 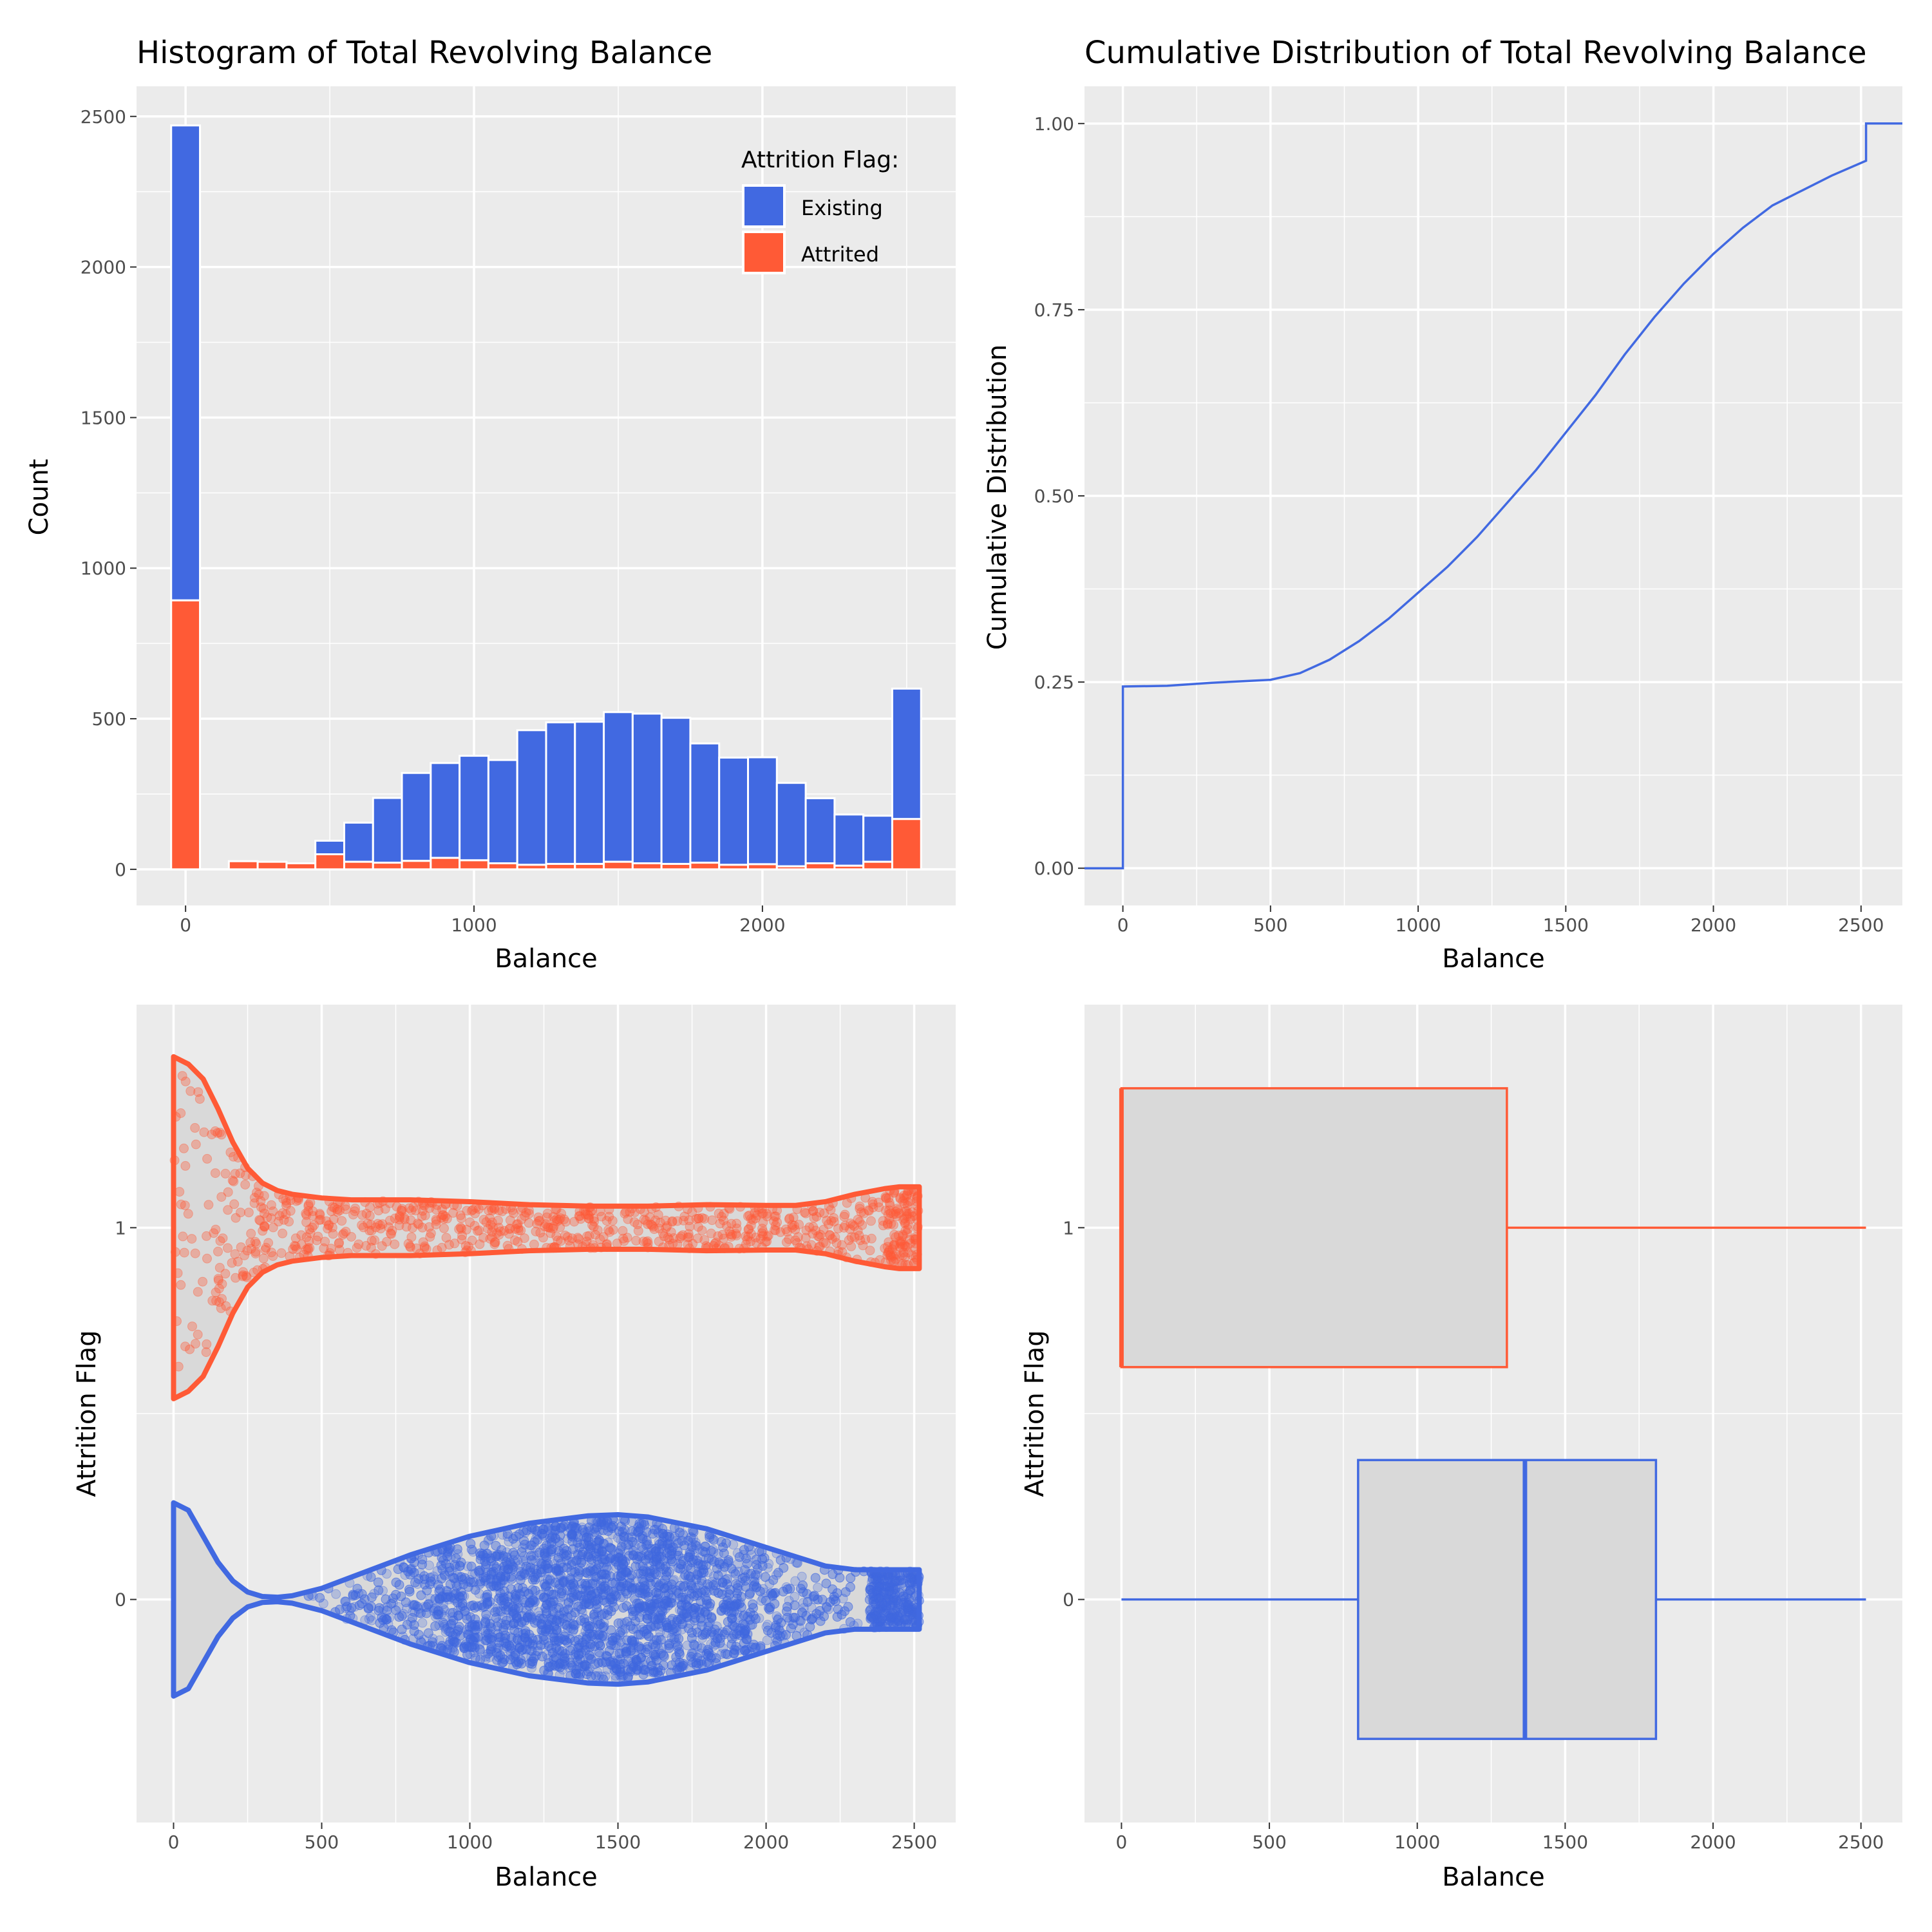 I want to click on cdf-ytick-label: 1.00, so click(x=1054, y=124).